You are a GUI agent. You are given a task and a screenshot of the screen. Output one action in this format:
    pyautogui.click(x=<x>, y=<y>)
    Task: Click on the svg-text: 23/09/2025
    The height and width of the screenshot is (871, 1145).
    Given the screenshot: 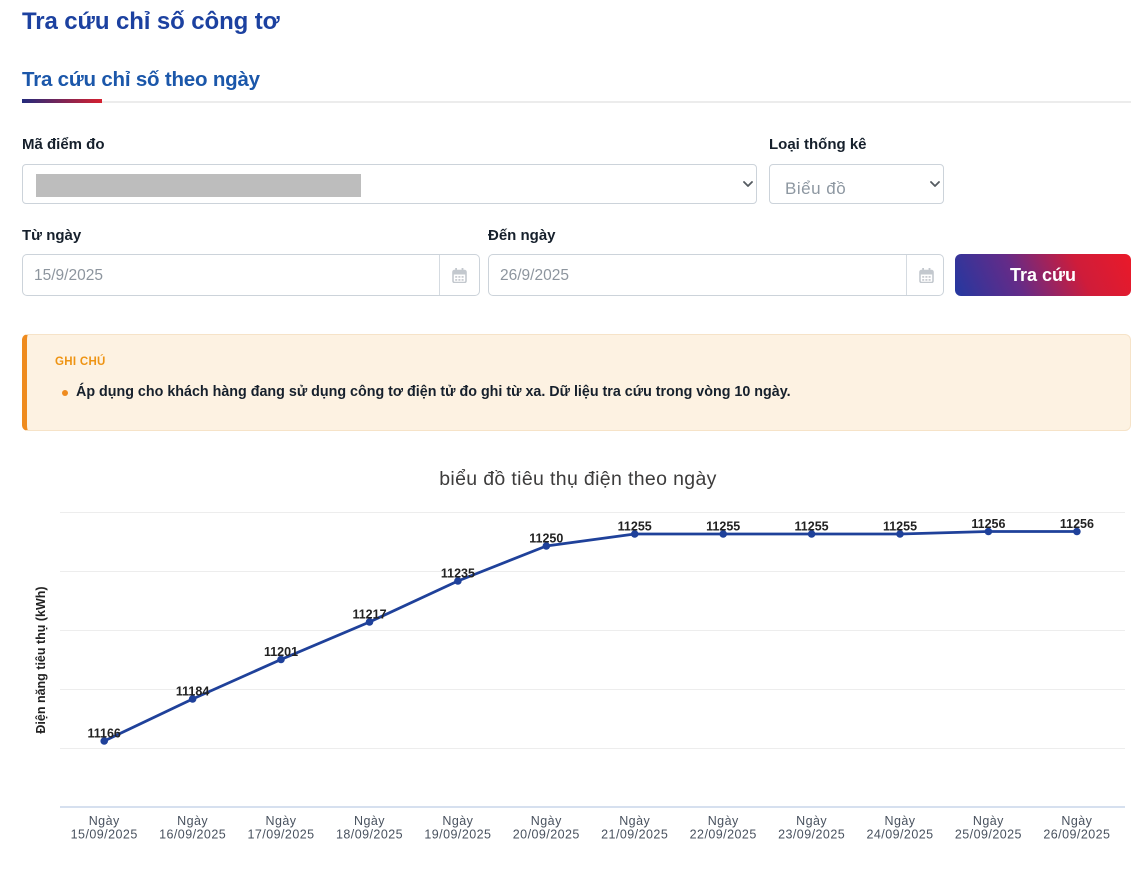 What is the action you would take?
    pyautogui.click(x=811, y=835)
    